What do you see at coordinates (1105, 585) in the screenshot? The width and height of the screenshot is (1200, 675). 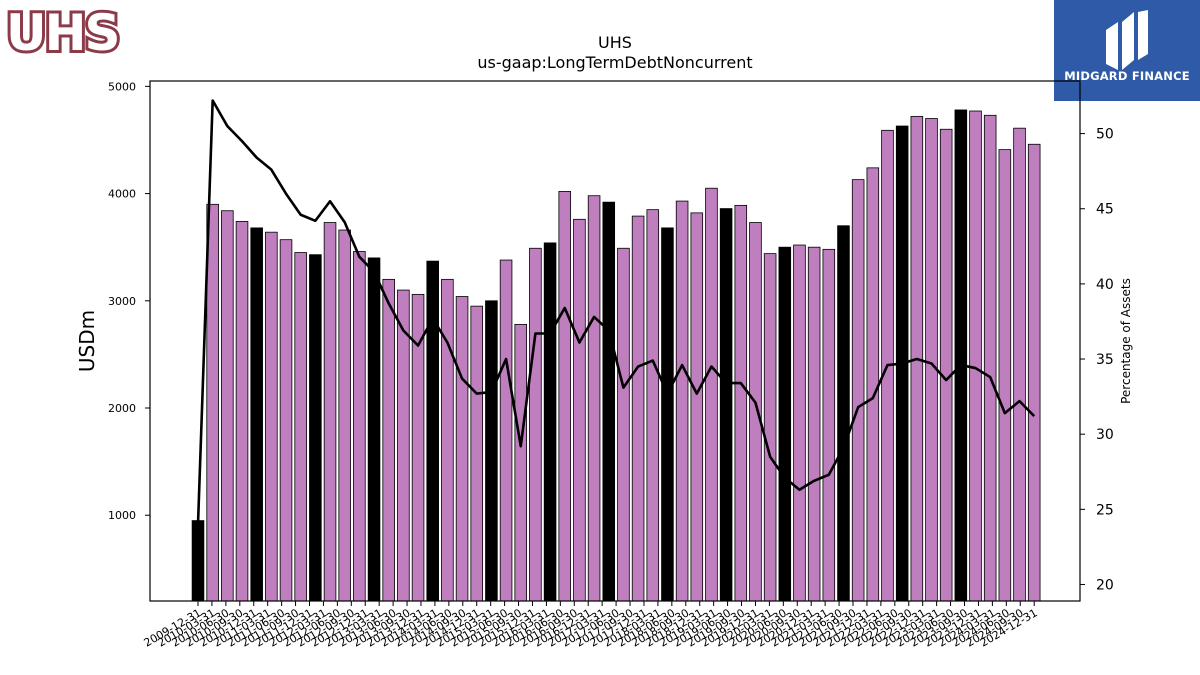 I see `y2-tick-label: 20` at bounding box center [1105, 585].